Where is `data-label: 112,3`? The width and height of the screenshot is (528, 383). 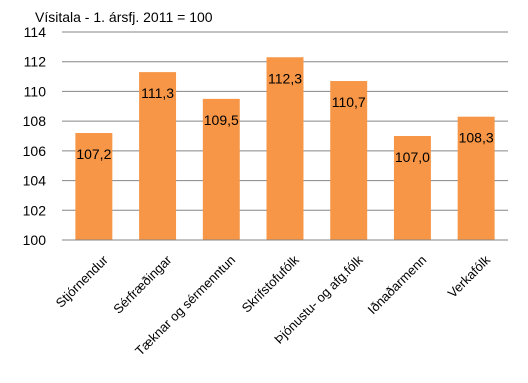
data-label: 112,3 is located at coordinates (285, 78).